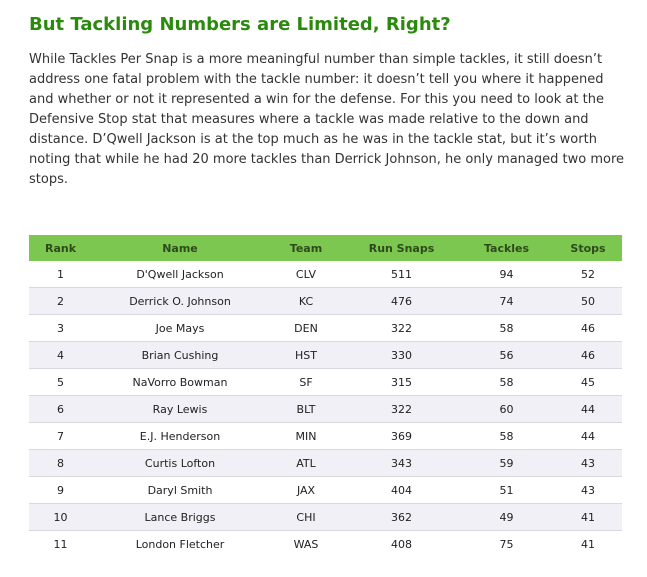 The image size is (647, 577). Describe the element at coordinates (180, 517) in the screenshot. I see `cell-name: Lance Briggs` at that location.